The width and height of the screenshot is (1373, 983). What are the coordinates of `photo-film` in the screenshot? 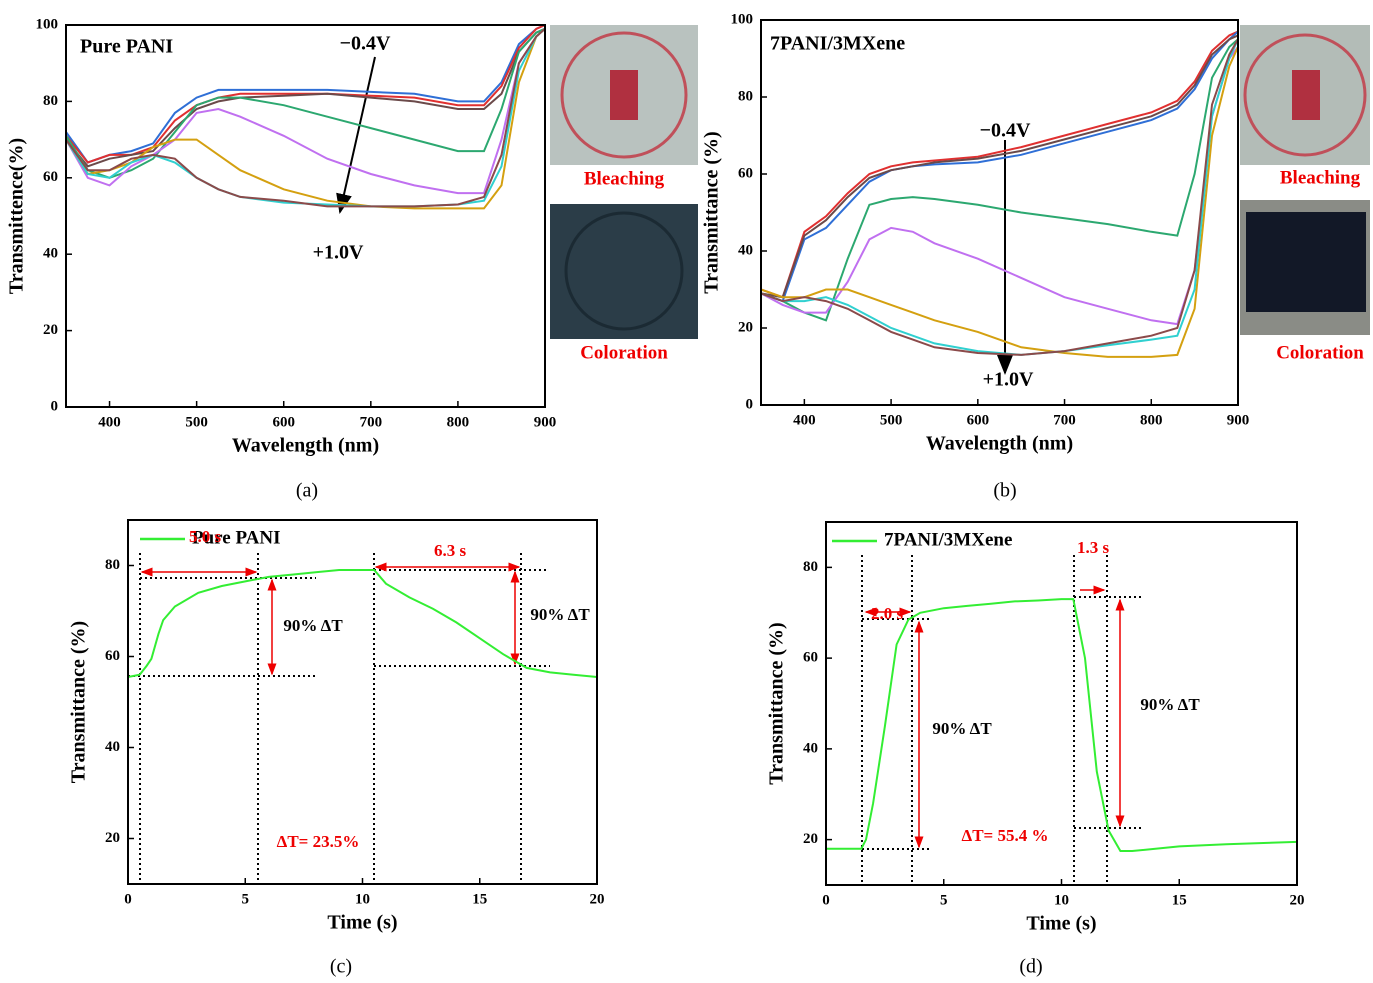 It's located at (1306, 262).